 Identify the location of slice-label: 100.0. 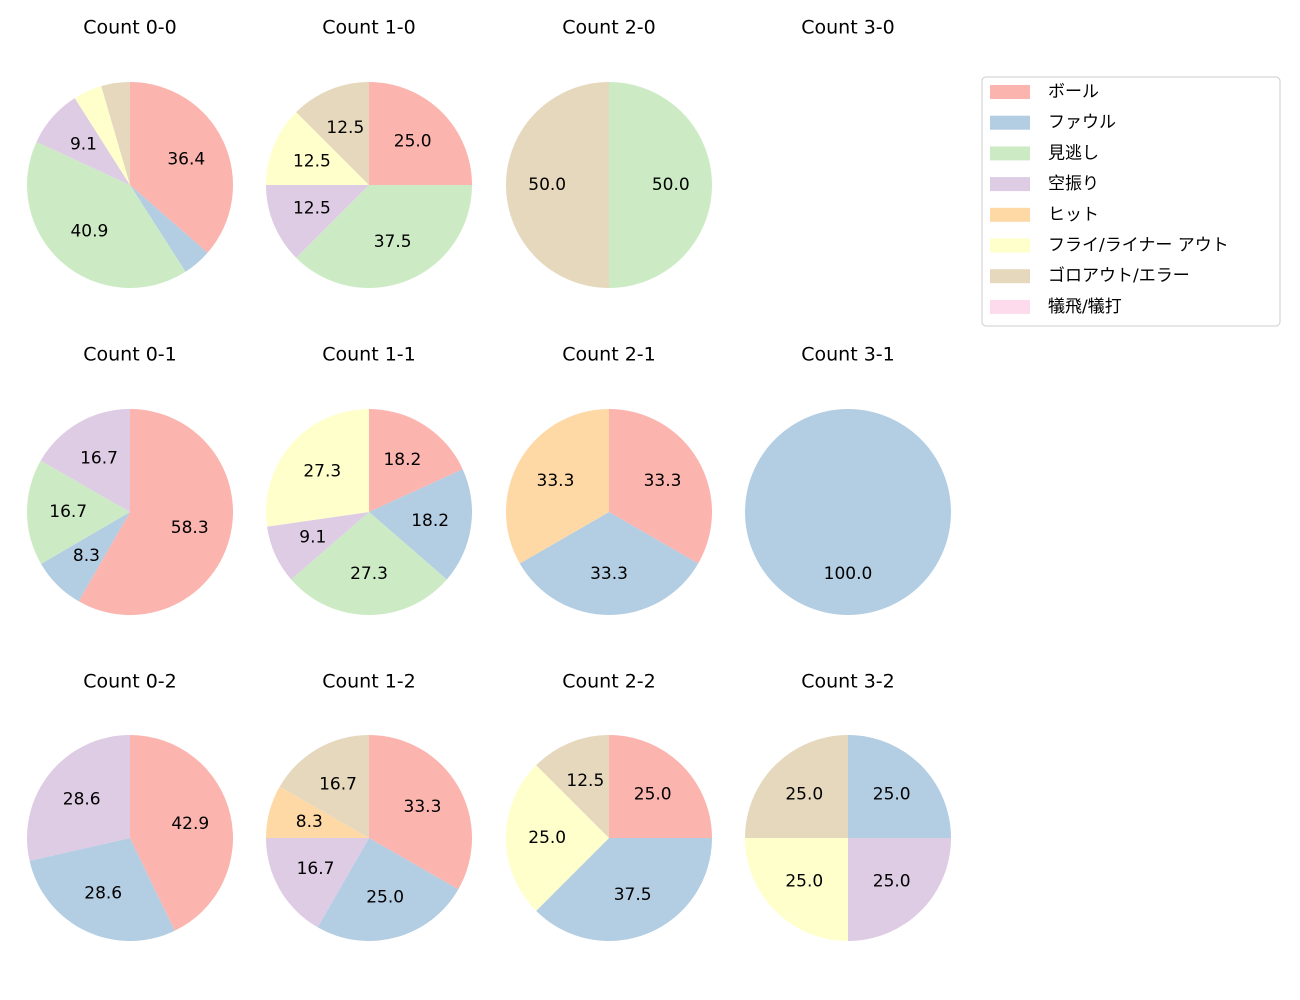
(848, 574).